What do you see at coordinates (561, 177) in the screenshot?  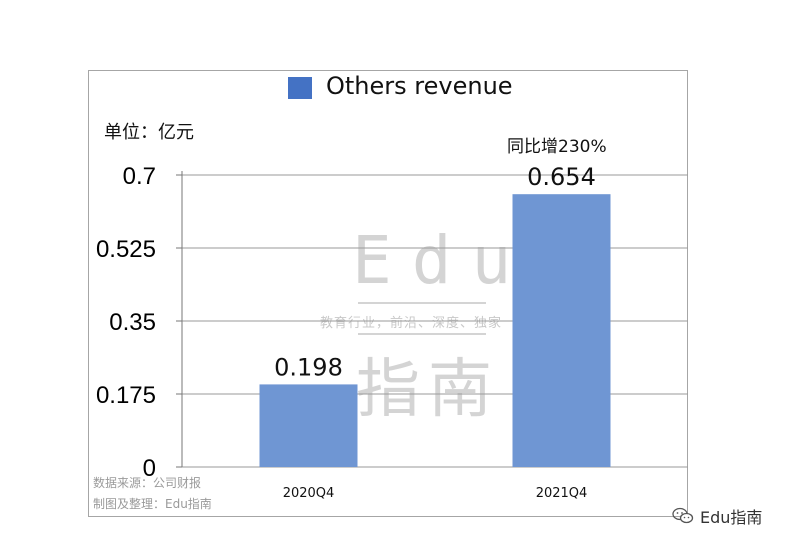 I see `data-label: 0.654` at bounding box center [561, 177].